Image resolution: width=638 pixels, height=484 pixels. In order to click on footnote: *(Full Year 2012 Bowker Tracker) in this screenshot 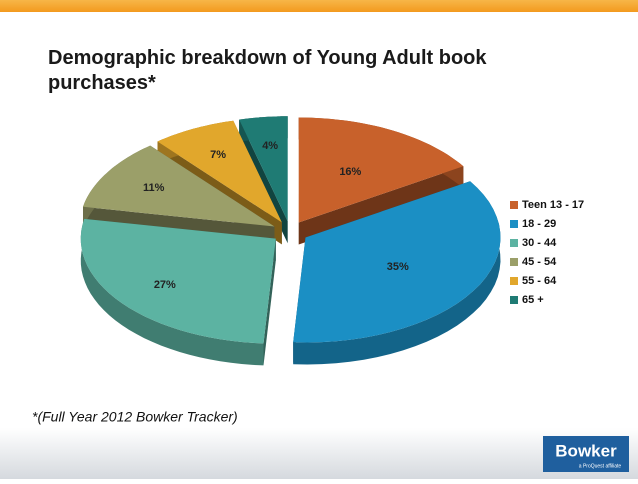, I will do `click(135, 417)`.